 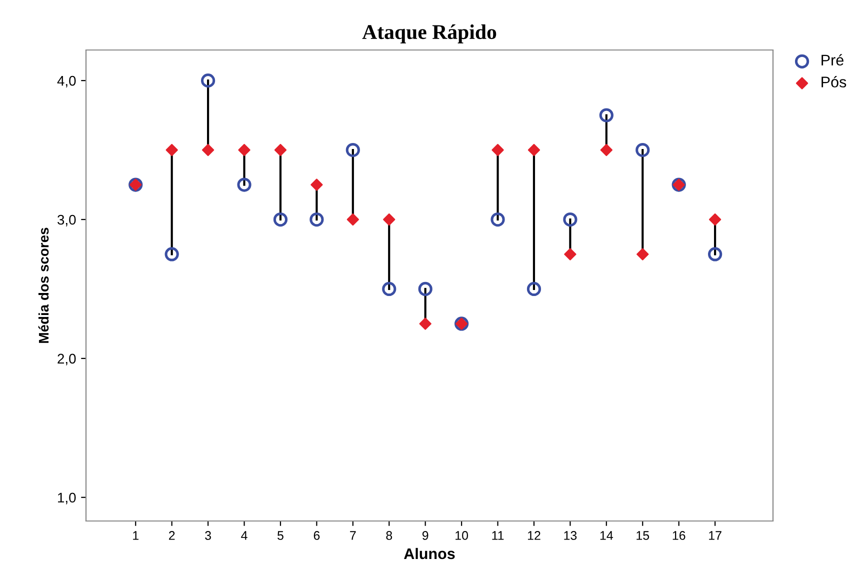 I want to click on y-tick-label: 1,0, so click(x=67, y=498).